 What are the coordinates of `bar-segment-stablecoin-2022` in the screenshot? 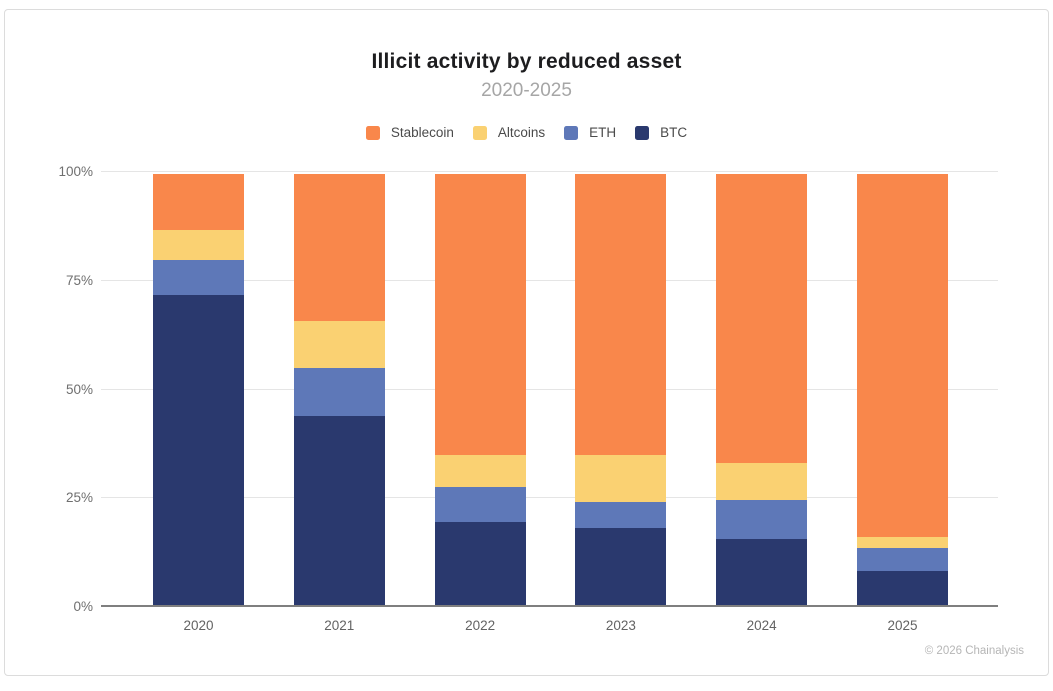 It's located at (480, 314).